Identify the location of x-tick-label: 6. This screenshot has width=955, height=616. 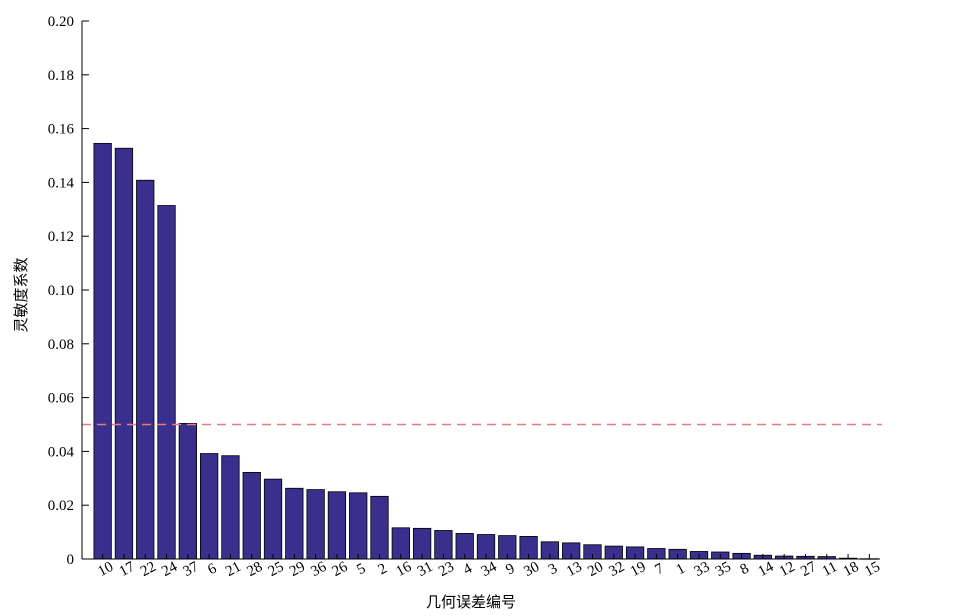
(212, 569).